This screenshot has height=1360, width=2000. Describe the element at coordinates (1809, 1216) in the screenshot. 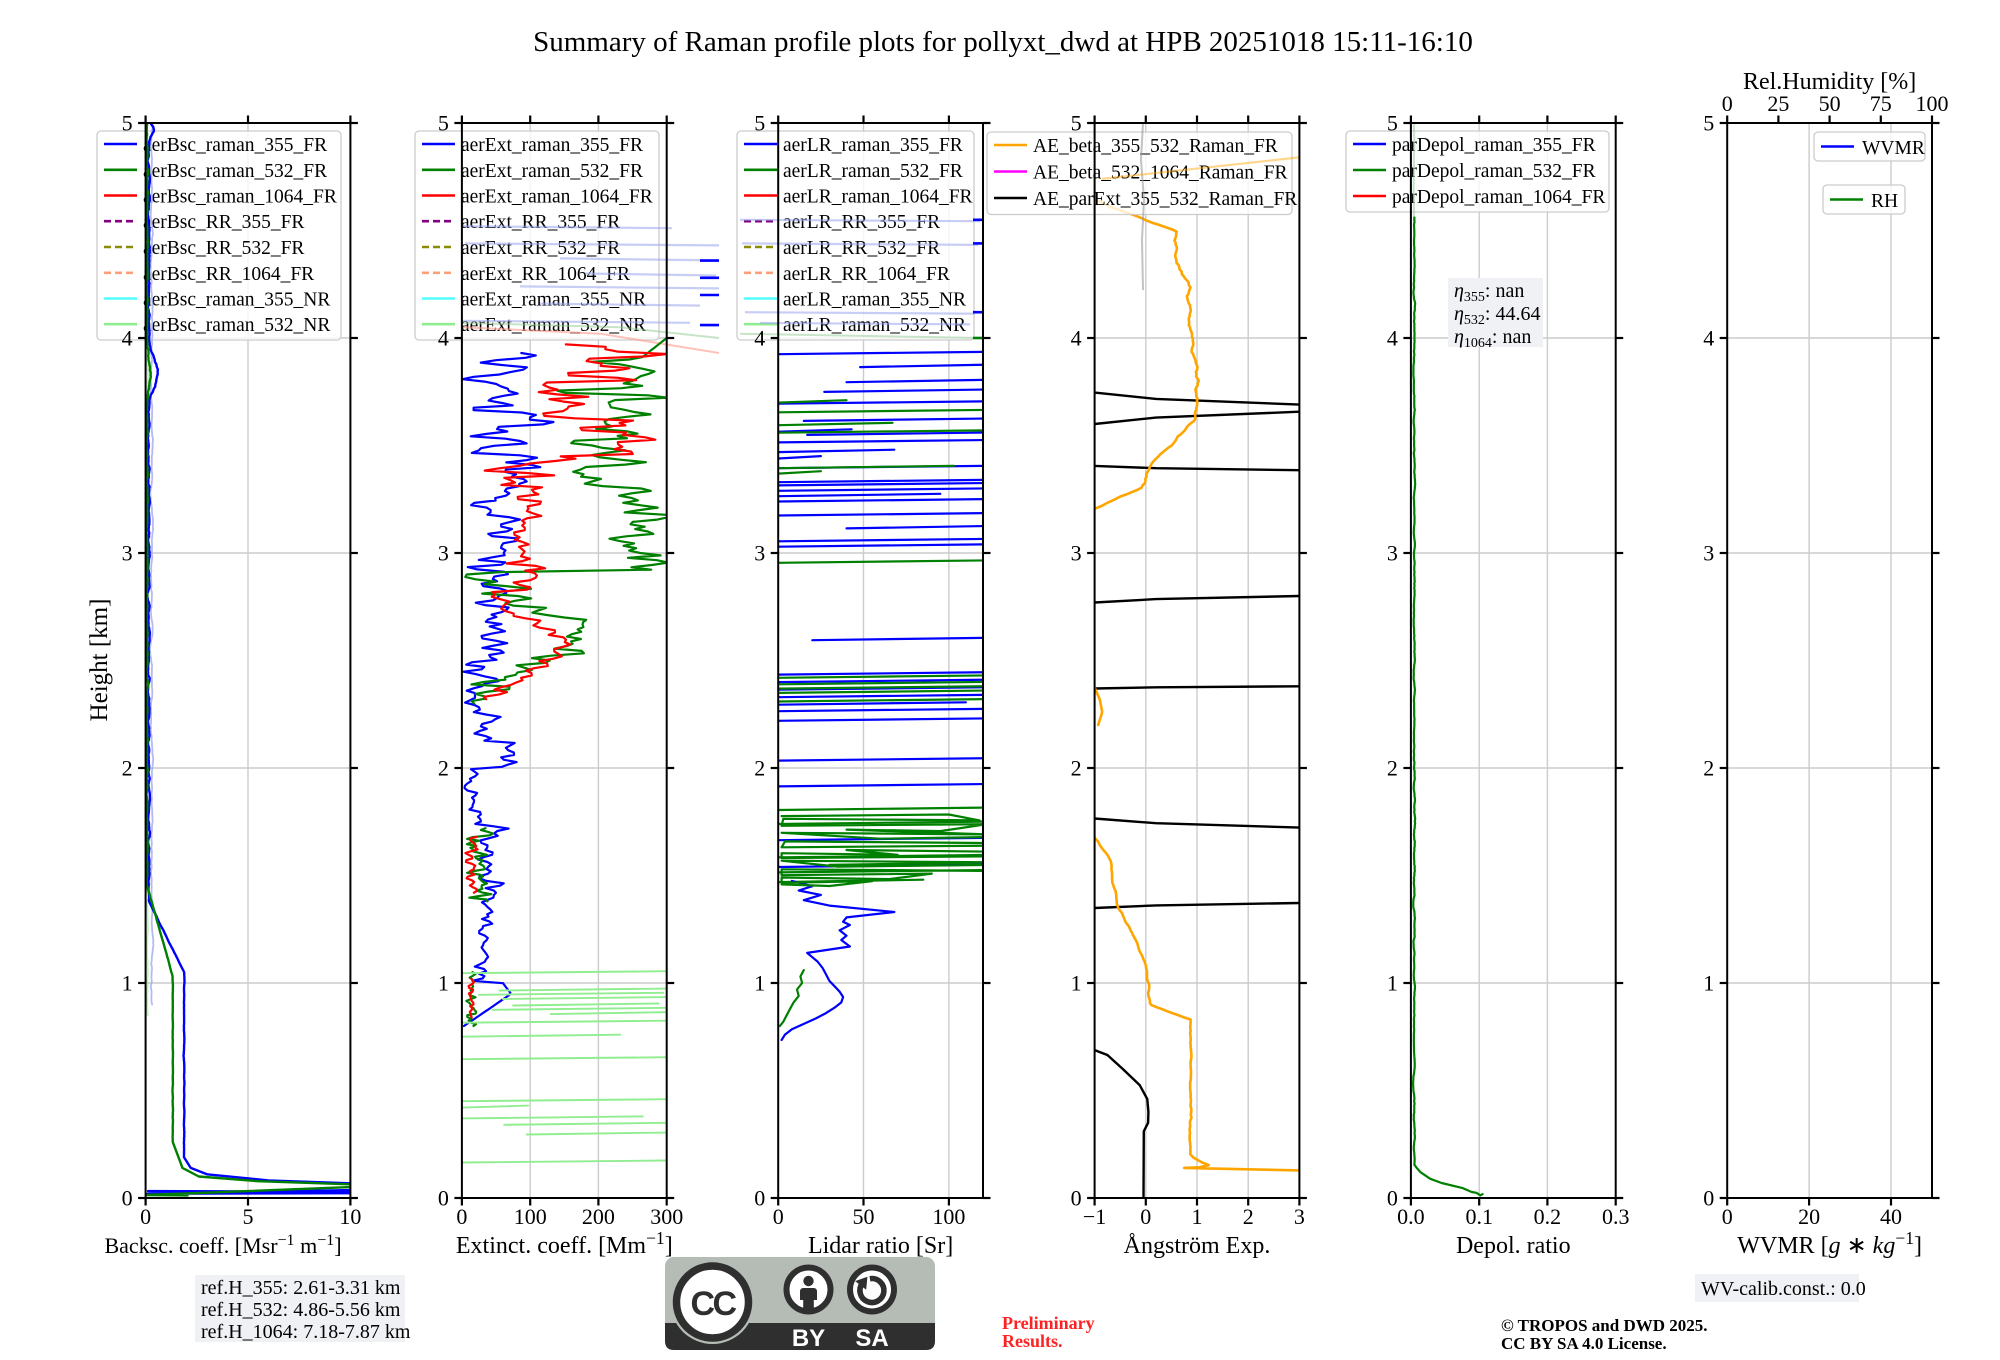

I see `svg-text: 20` at that location.